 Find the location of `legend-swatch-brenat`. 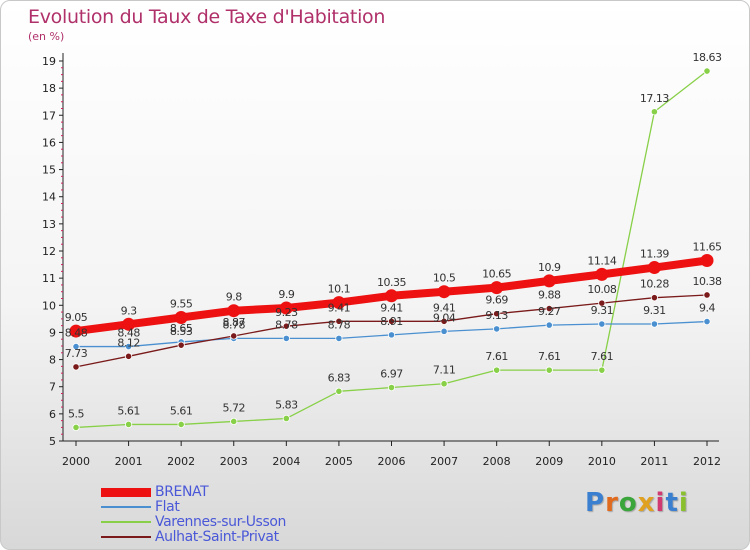

legend-swatch-brenat is located at coordinates (126, 492).